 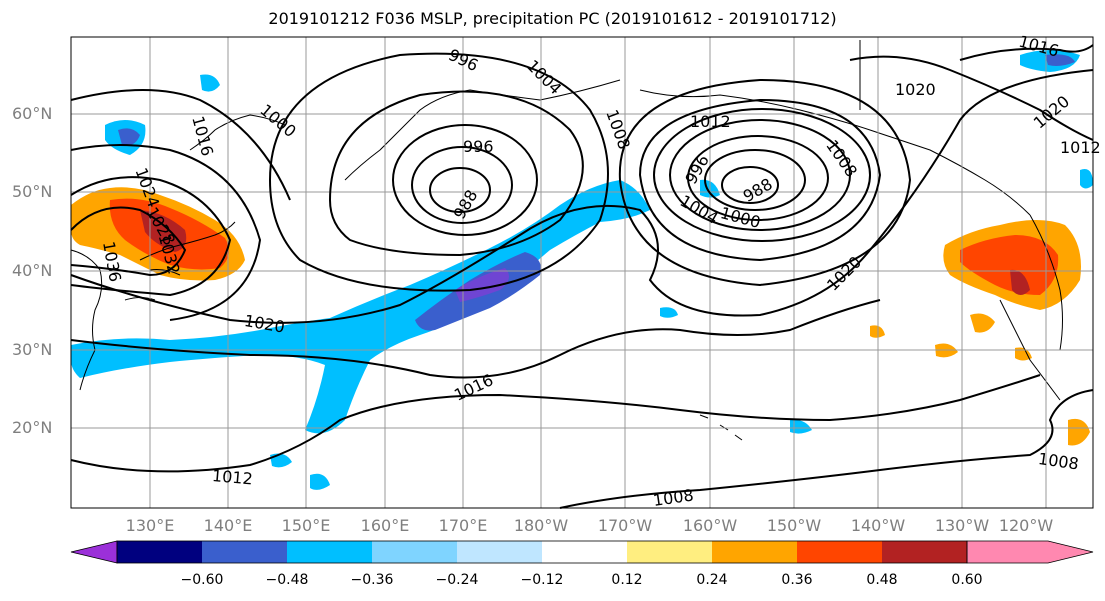 What do you see at coordinates (180, 145) in the screenshot?
I see `isobar-1016-west` at bounding box center [180, 145].